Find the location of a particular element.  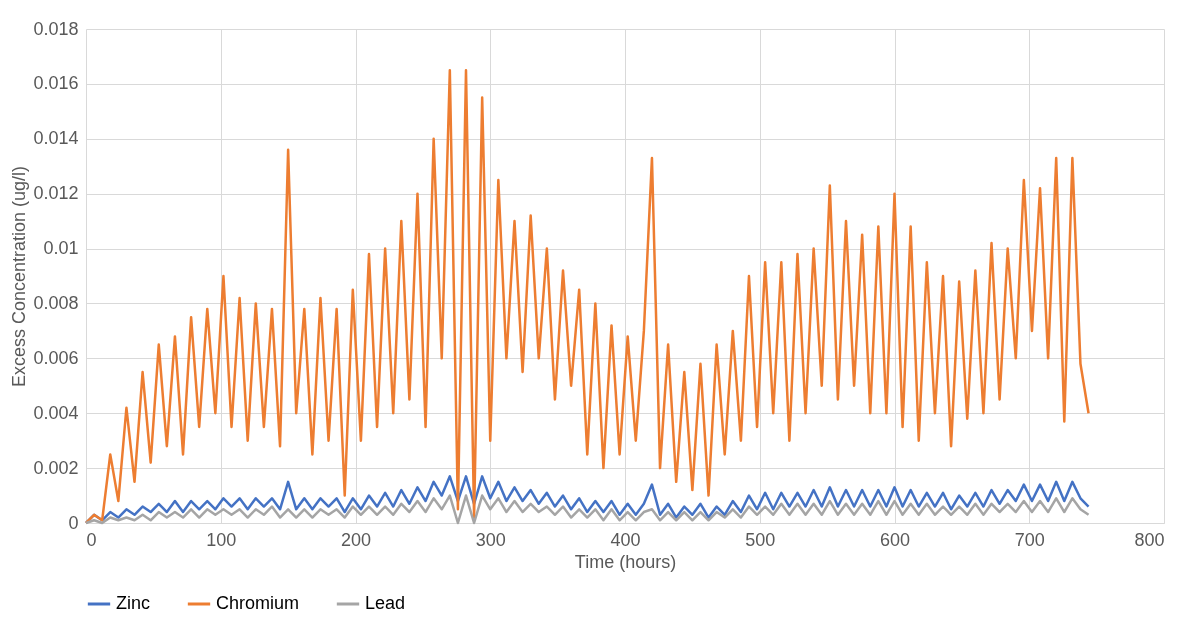

legend-label: Zinc is located at coordinates (133, 603).